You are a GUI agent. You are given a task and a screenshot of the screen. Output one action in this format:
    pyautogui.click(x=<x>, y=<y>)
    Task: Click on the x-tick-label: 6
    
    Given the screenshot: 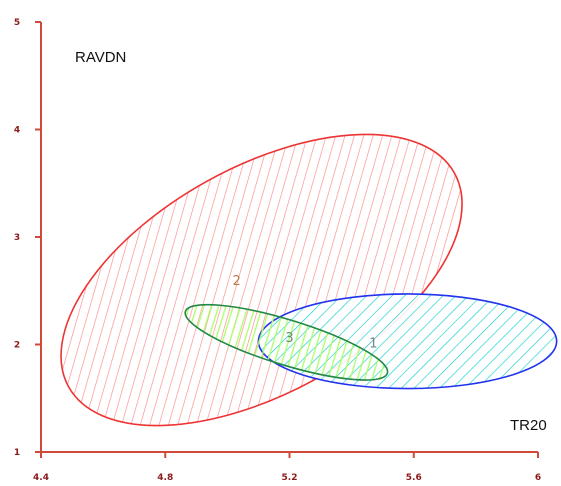 What is the action you would take?
    pyautogui.click(x=538, y=478)
    